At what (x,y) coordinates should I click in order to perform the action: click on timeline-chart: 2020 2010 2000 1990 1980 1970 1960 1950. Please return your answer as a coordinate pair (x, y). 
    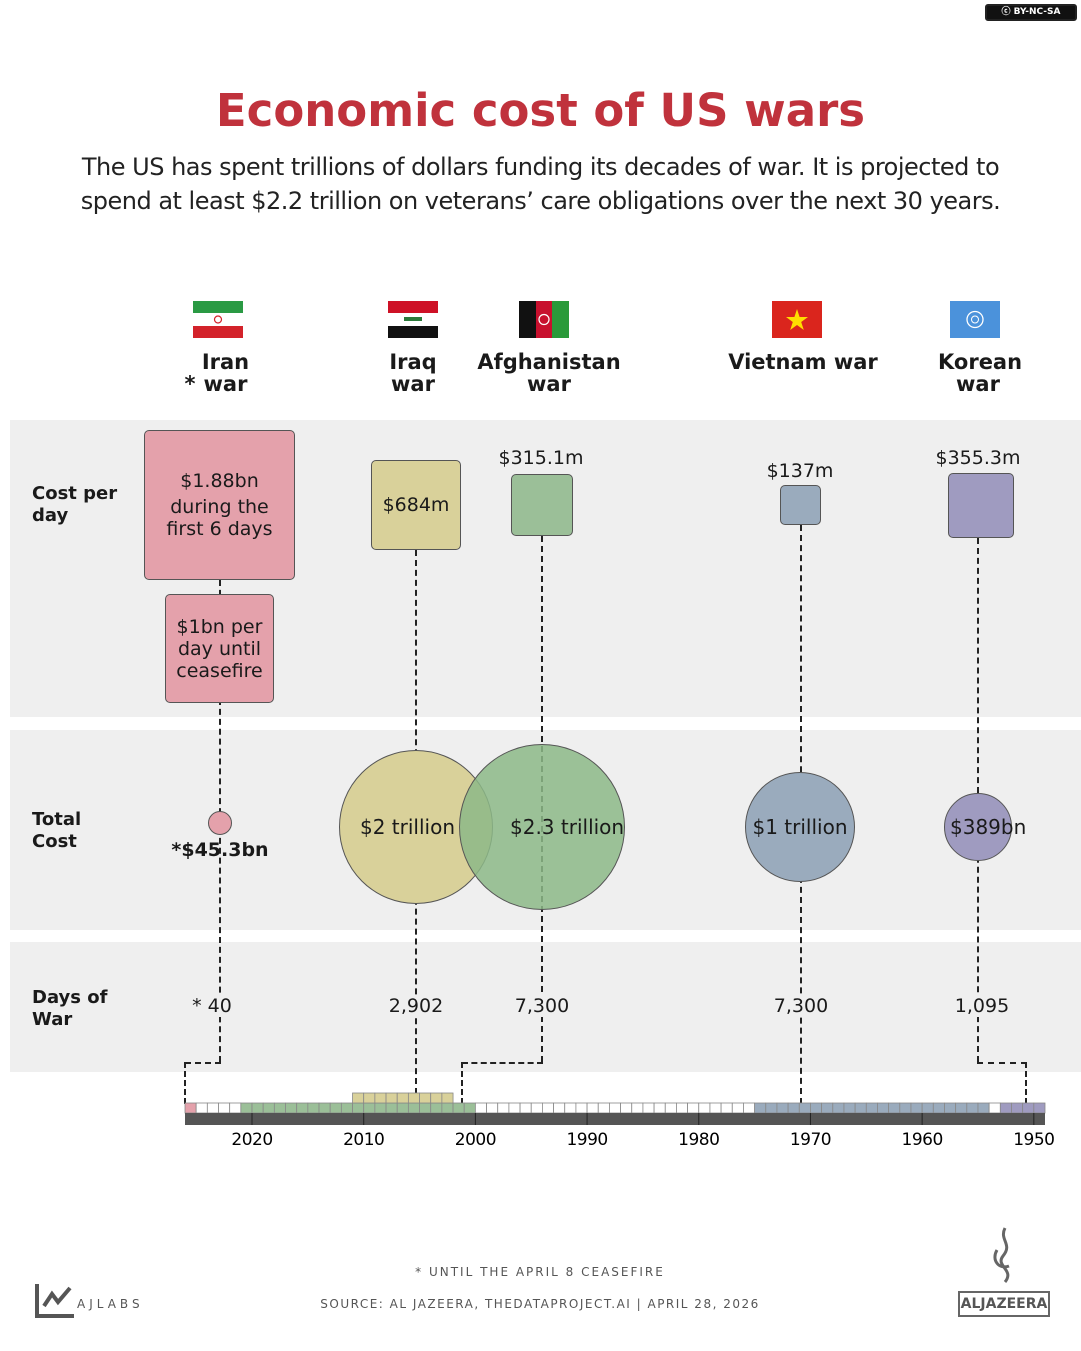
    Looking at the image, I should click on (619, 1121).